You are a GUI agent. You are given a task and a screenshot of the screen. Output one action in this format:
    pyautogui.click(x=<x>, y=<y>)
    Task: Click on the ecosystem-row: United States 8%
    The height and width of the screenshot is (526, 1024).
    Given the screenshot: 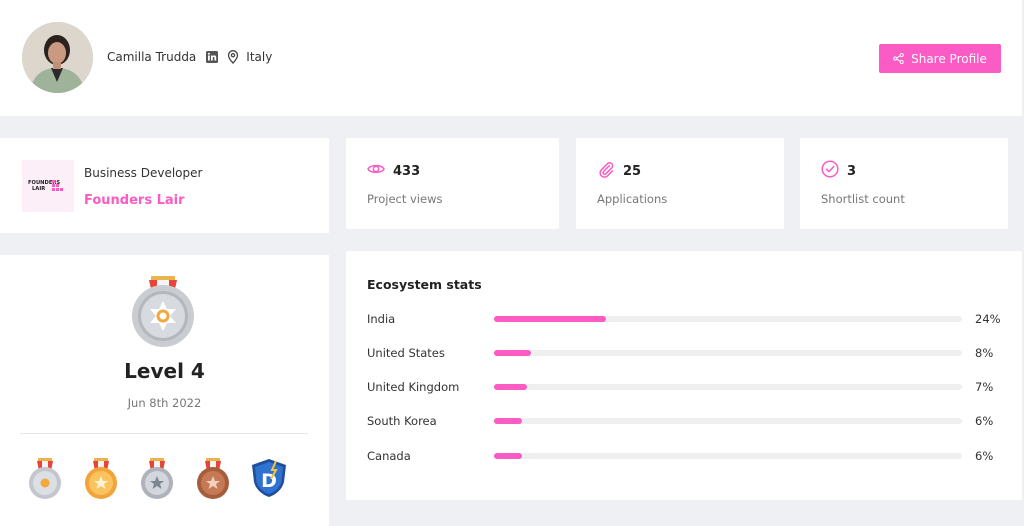 What is the action you would take?
    pyautogui.click(x=687, y=353)
    